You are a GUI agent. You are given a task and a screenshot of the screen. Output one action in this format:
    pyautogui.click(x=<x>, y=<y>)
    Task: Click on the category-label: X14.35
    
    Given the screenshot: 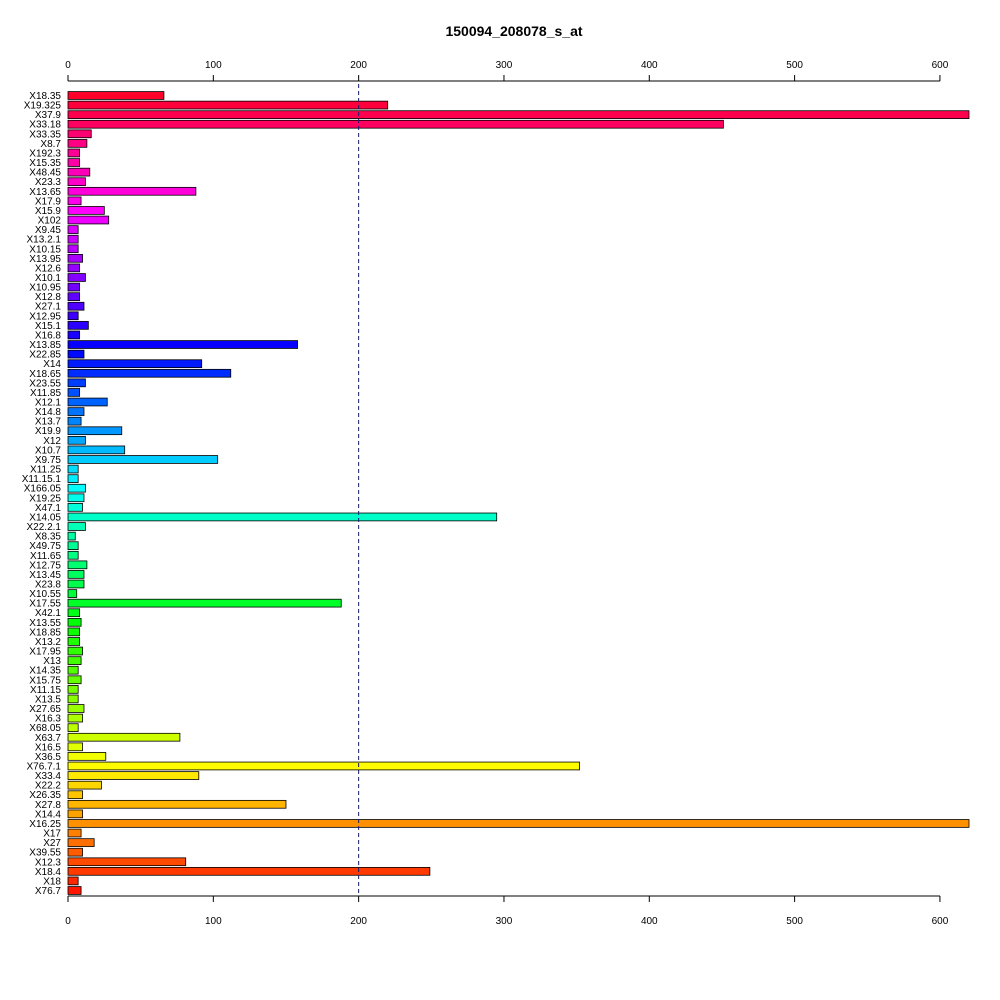 What is the action you would take?
    pyautogui.click(x=45, y=671)
    